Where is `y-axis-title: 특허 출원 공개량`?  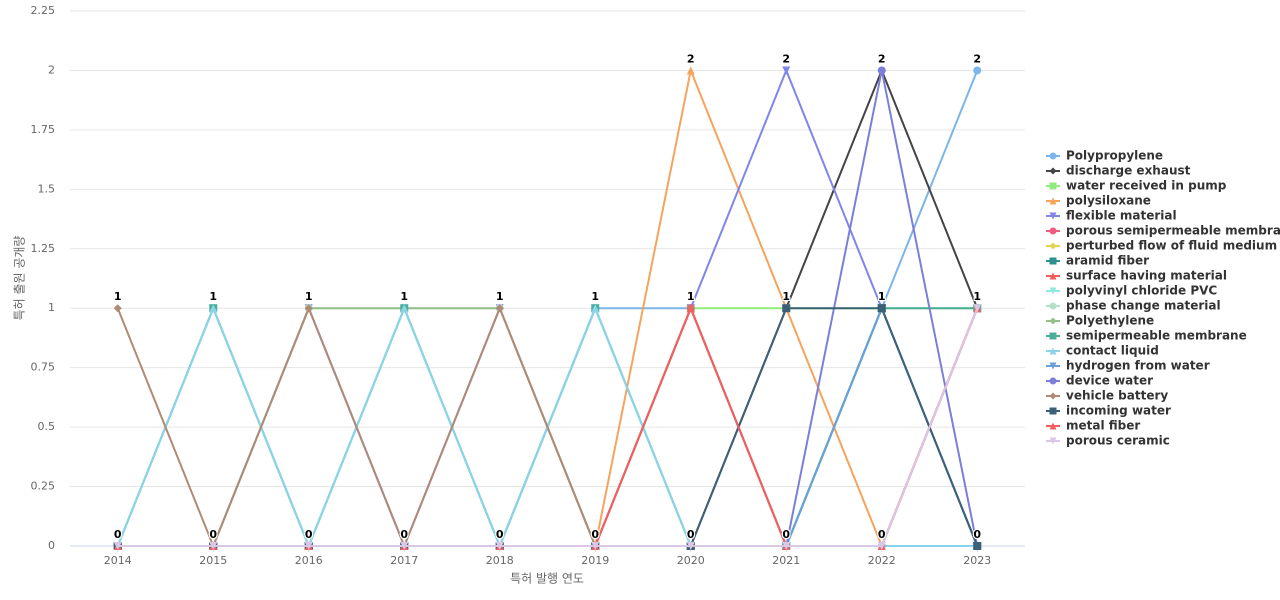 y-axis-title: 특허 출원 공개량 is located at coordinates (20, 278).